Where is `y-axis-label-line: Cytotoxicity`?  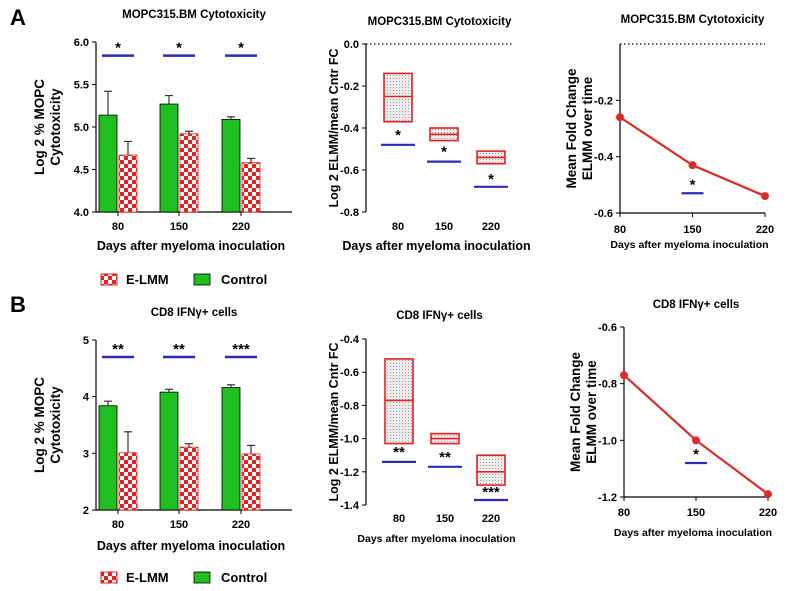 y-axis-label-line: Cytotoxicity is located at coordinates (55, 127).